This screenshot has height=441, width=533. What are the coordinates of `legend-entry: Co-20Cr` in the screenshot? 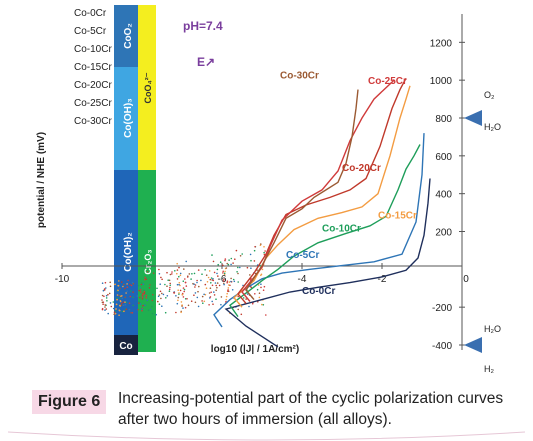 It's located at (93, 85).